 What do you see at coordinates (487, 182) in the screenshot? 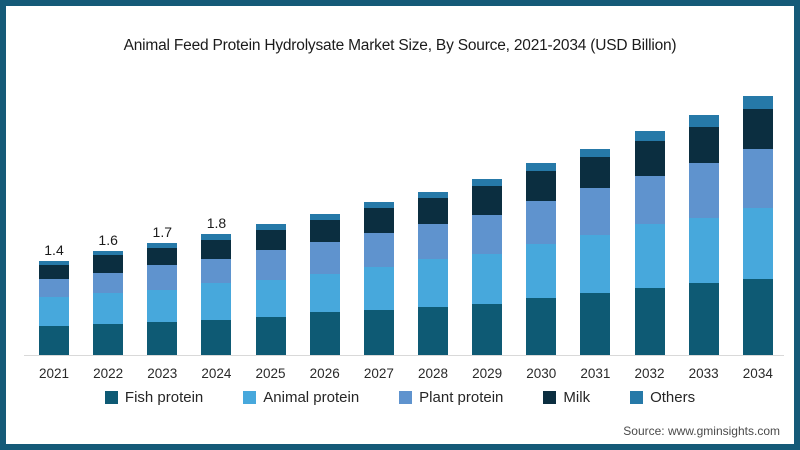
I see `segment-others-2029` at bounding box center [487, 182].